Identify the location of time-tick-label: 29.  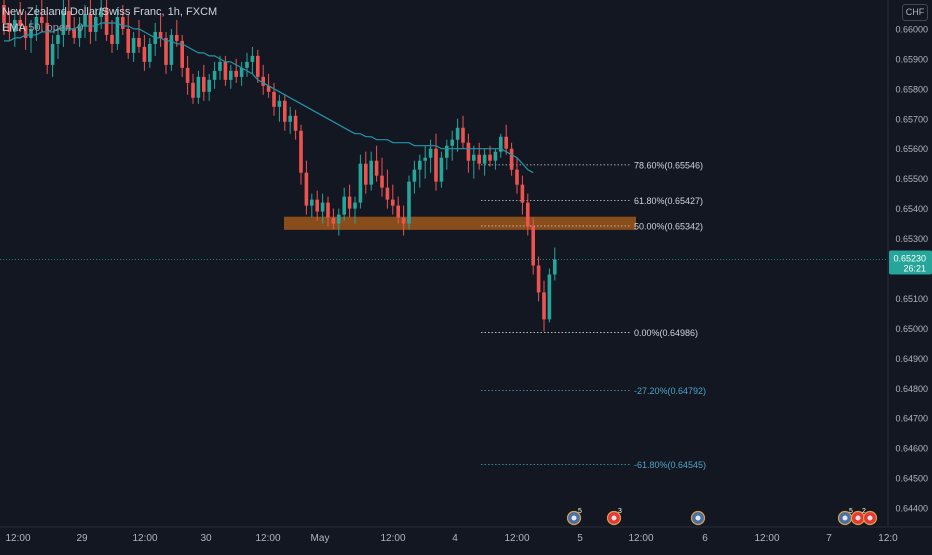
(82, 538).